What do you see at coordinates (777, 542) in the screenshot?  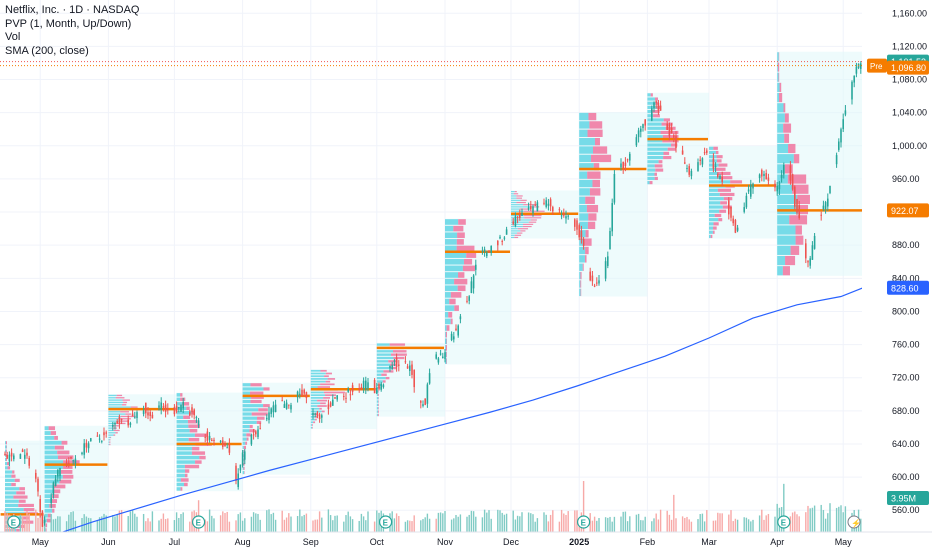 I see `time-axis-tick-label: Apr` at bounding box center [777, 542].